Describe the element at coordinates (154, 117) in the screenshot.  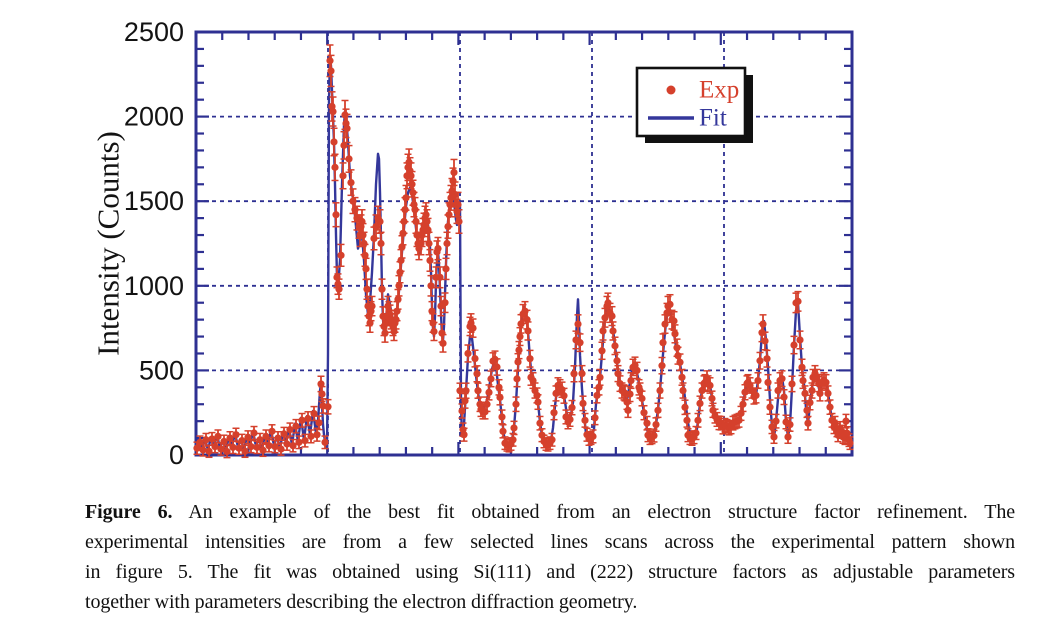
I see `y-tick-label: 2000` at that location.